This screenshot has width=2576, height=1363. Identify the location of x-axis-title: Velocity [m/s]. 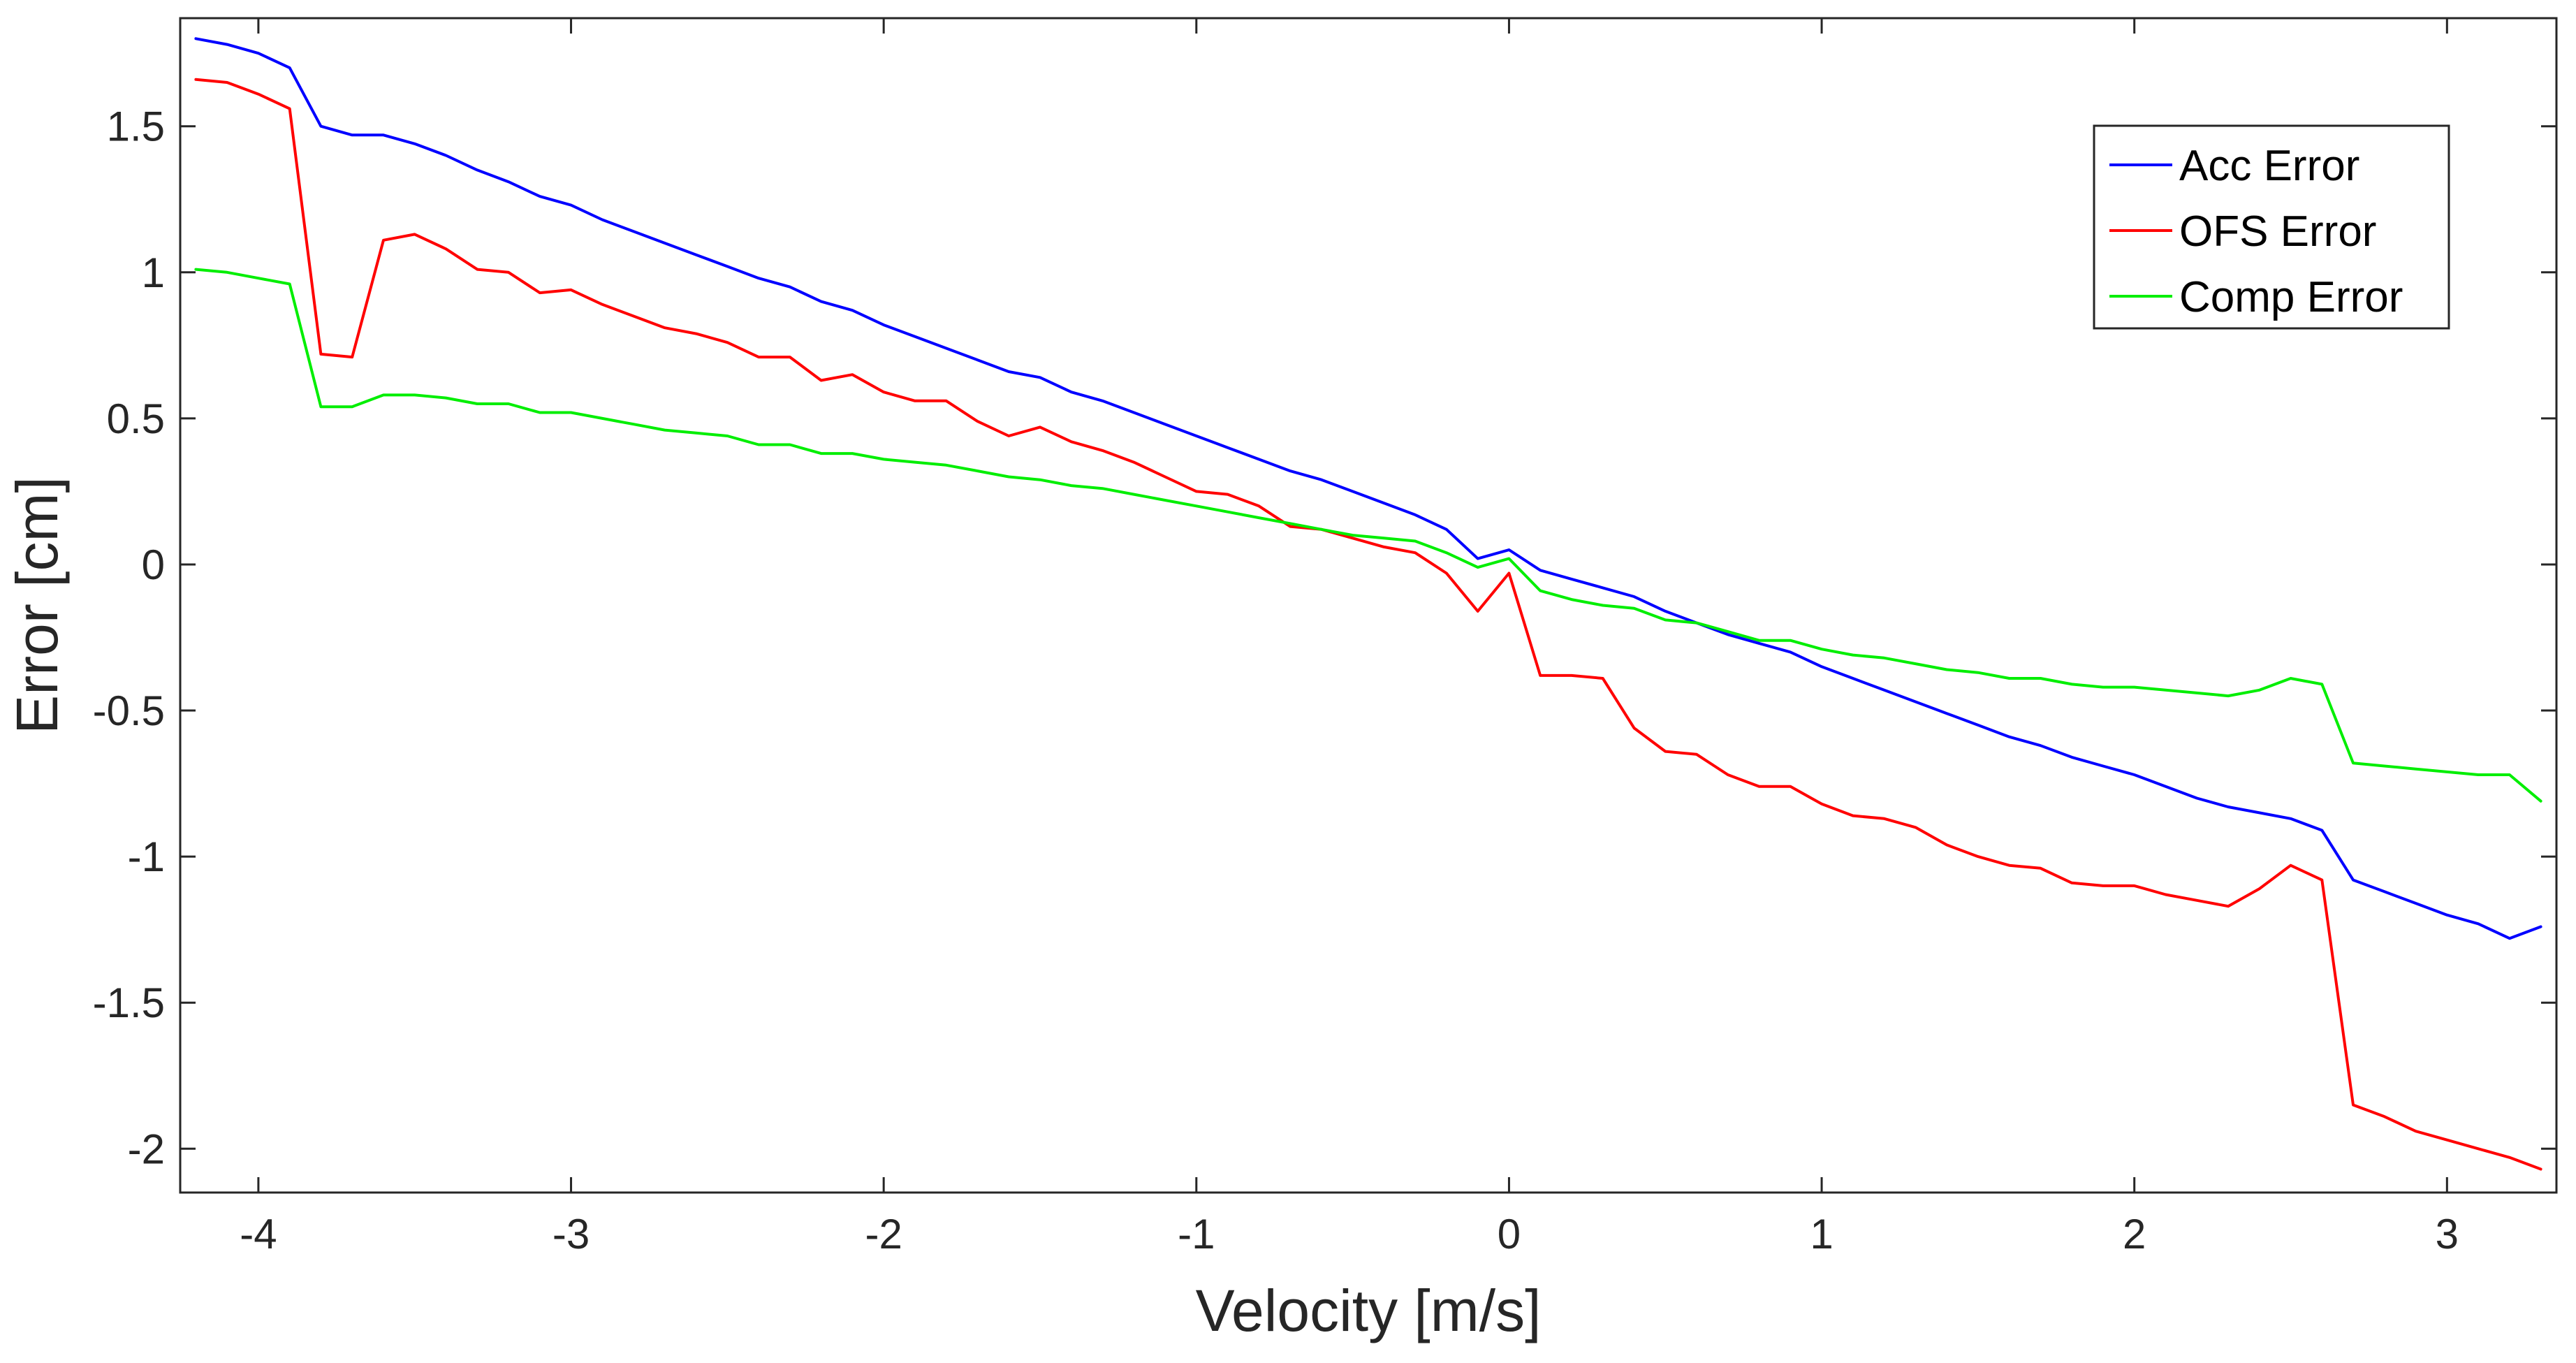
(1369, 1310).